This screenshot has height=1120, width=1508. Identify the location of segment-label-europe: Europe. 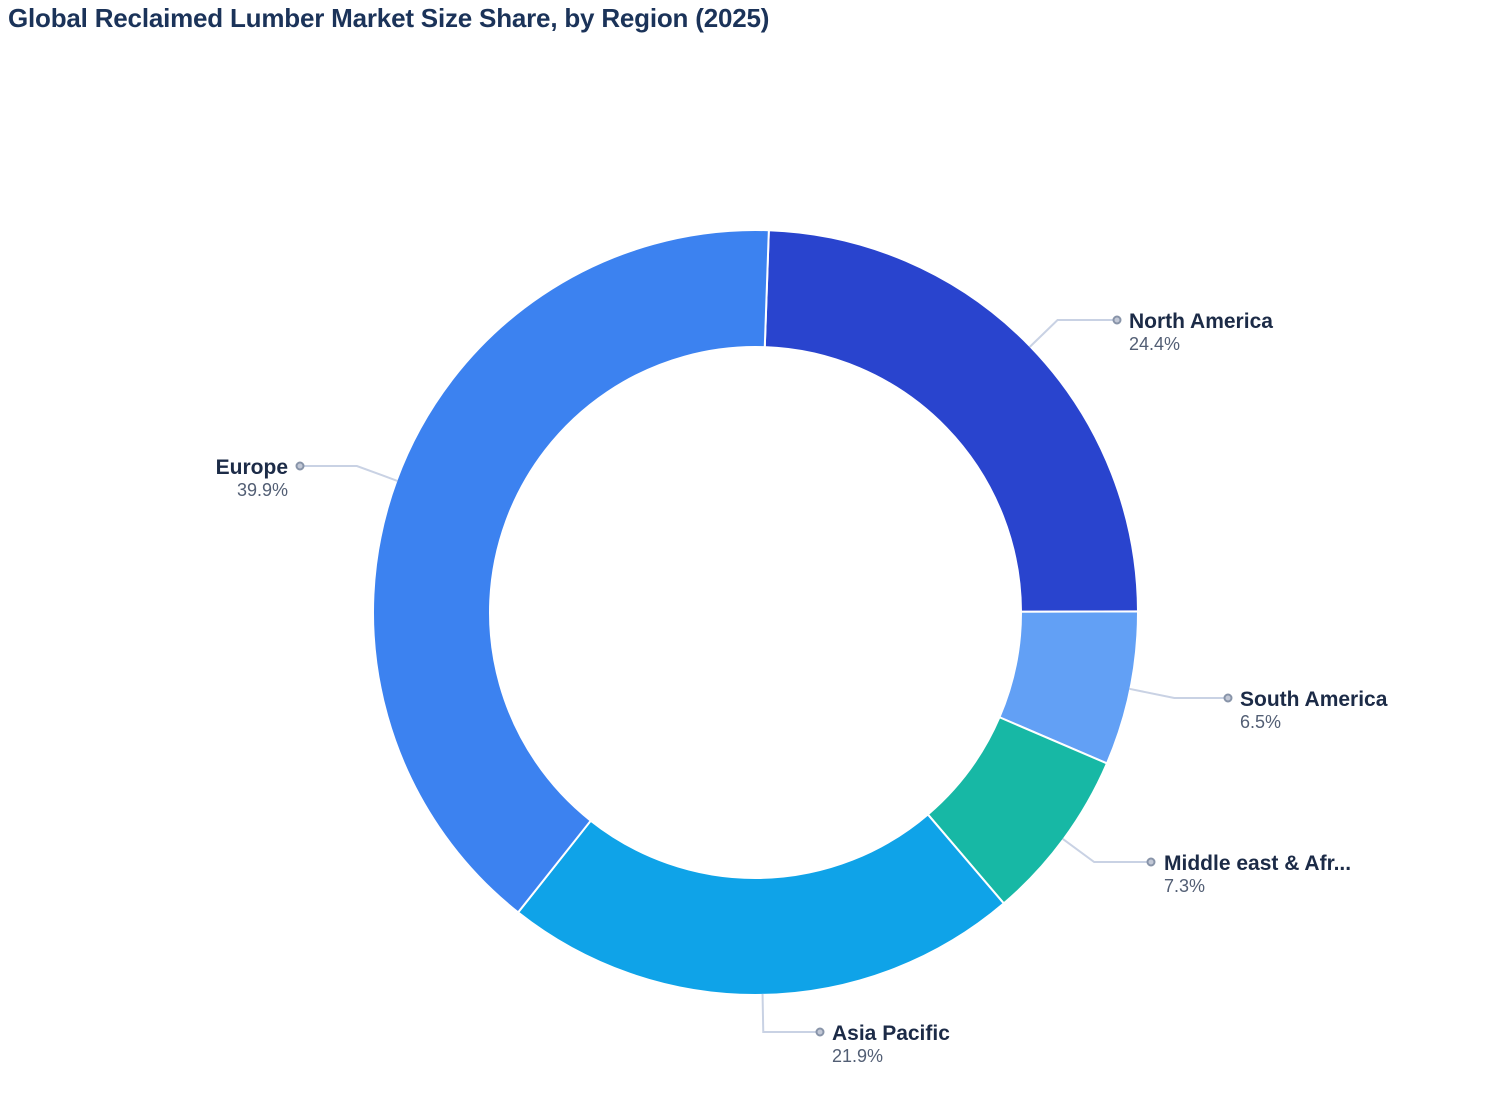
(252, 467).